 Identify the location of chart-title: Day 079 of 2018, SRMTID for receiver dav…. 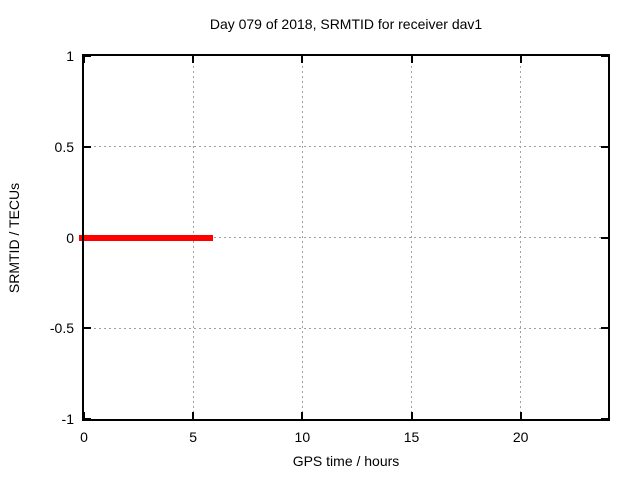
(346, 24).